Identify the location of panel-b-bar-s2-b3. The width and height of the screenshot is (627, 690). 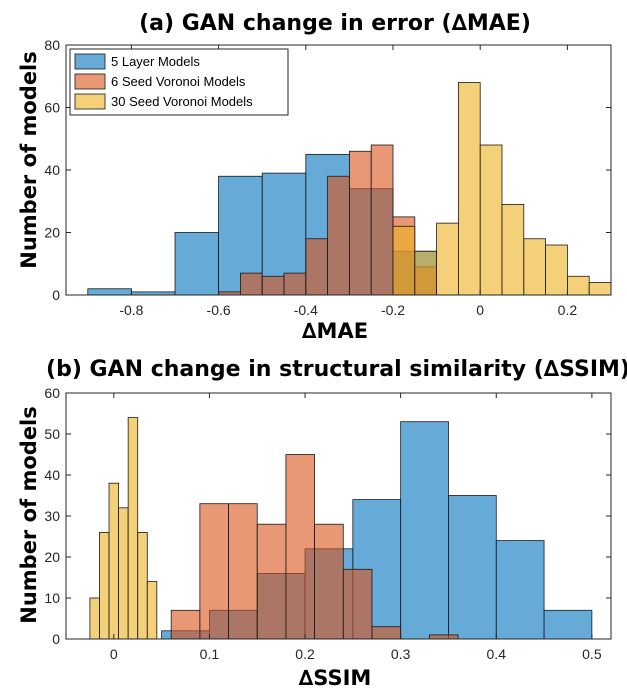
(123, 573).